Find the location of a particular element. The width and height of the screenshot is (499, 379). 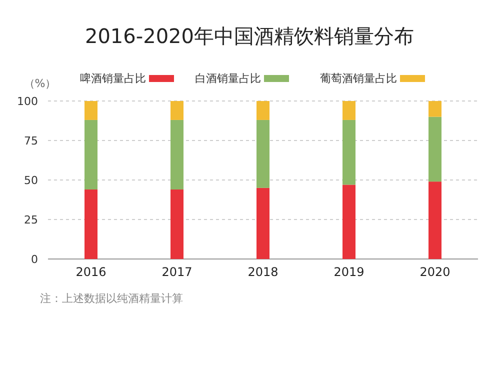

y-tick-label: 25 is located at coordinates (31, 220).